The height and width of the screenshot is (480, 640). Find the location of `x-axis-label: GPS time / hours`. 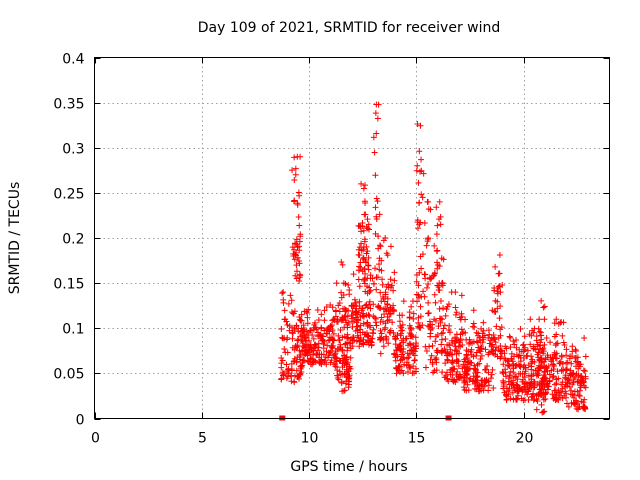

x-axis-label: GPS time / hours is located at coordinates (348, 467).